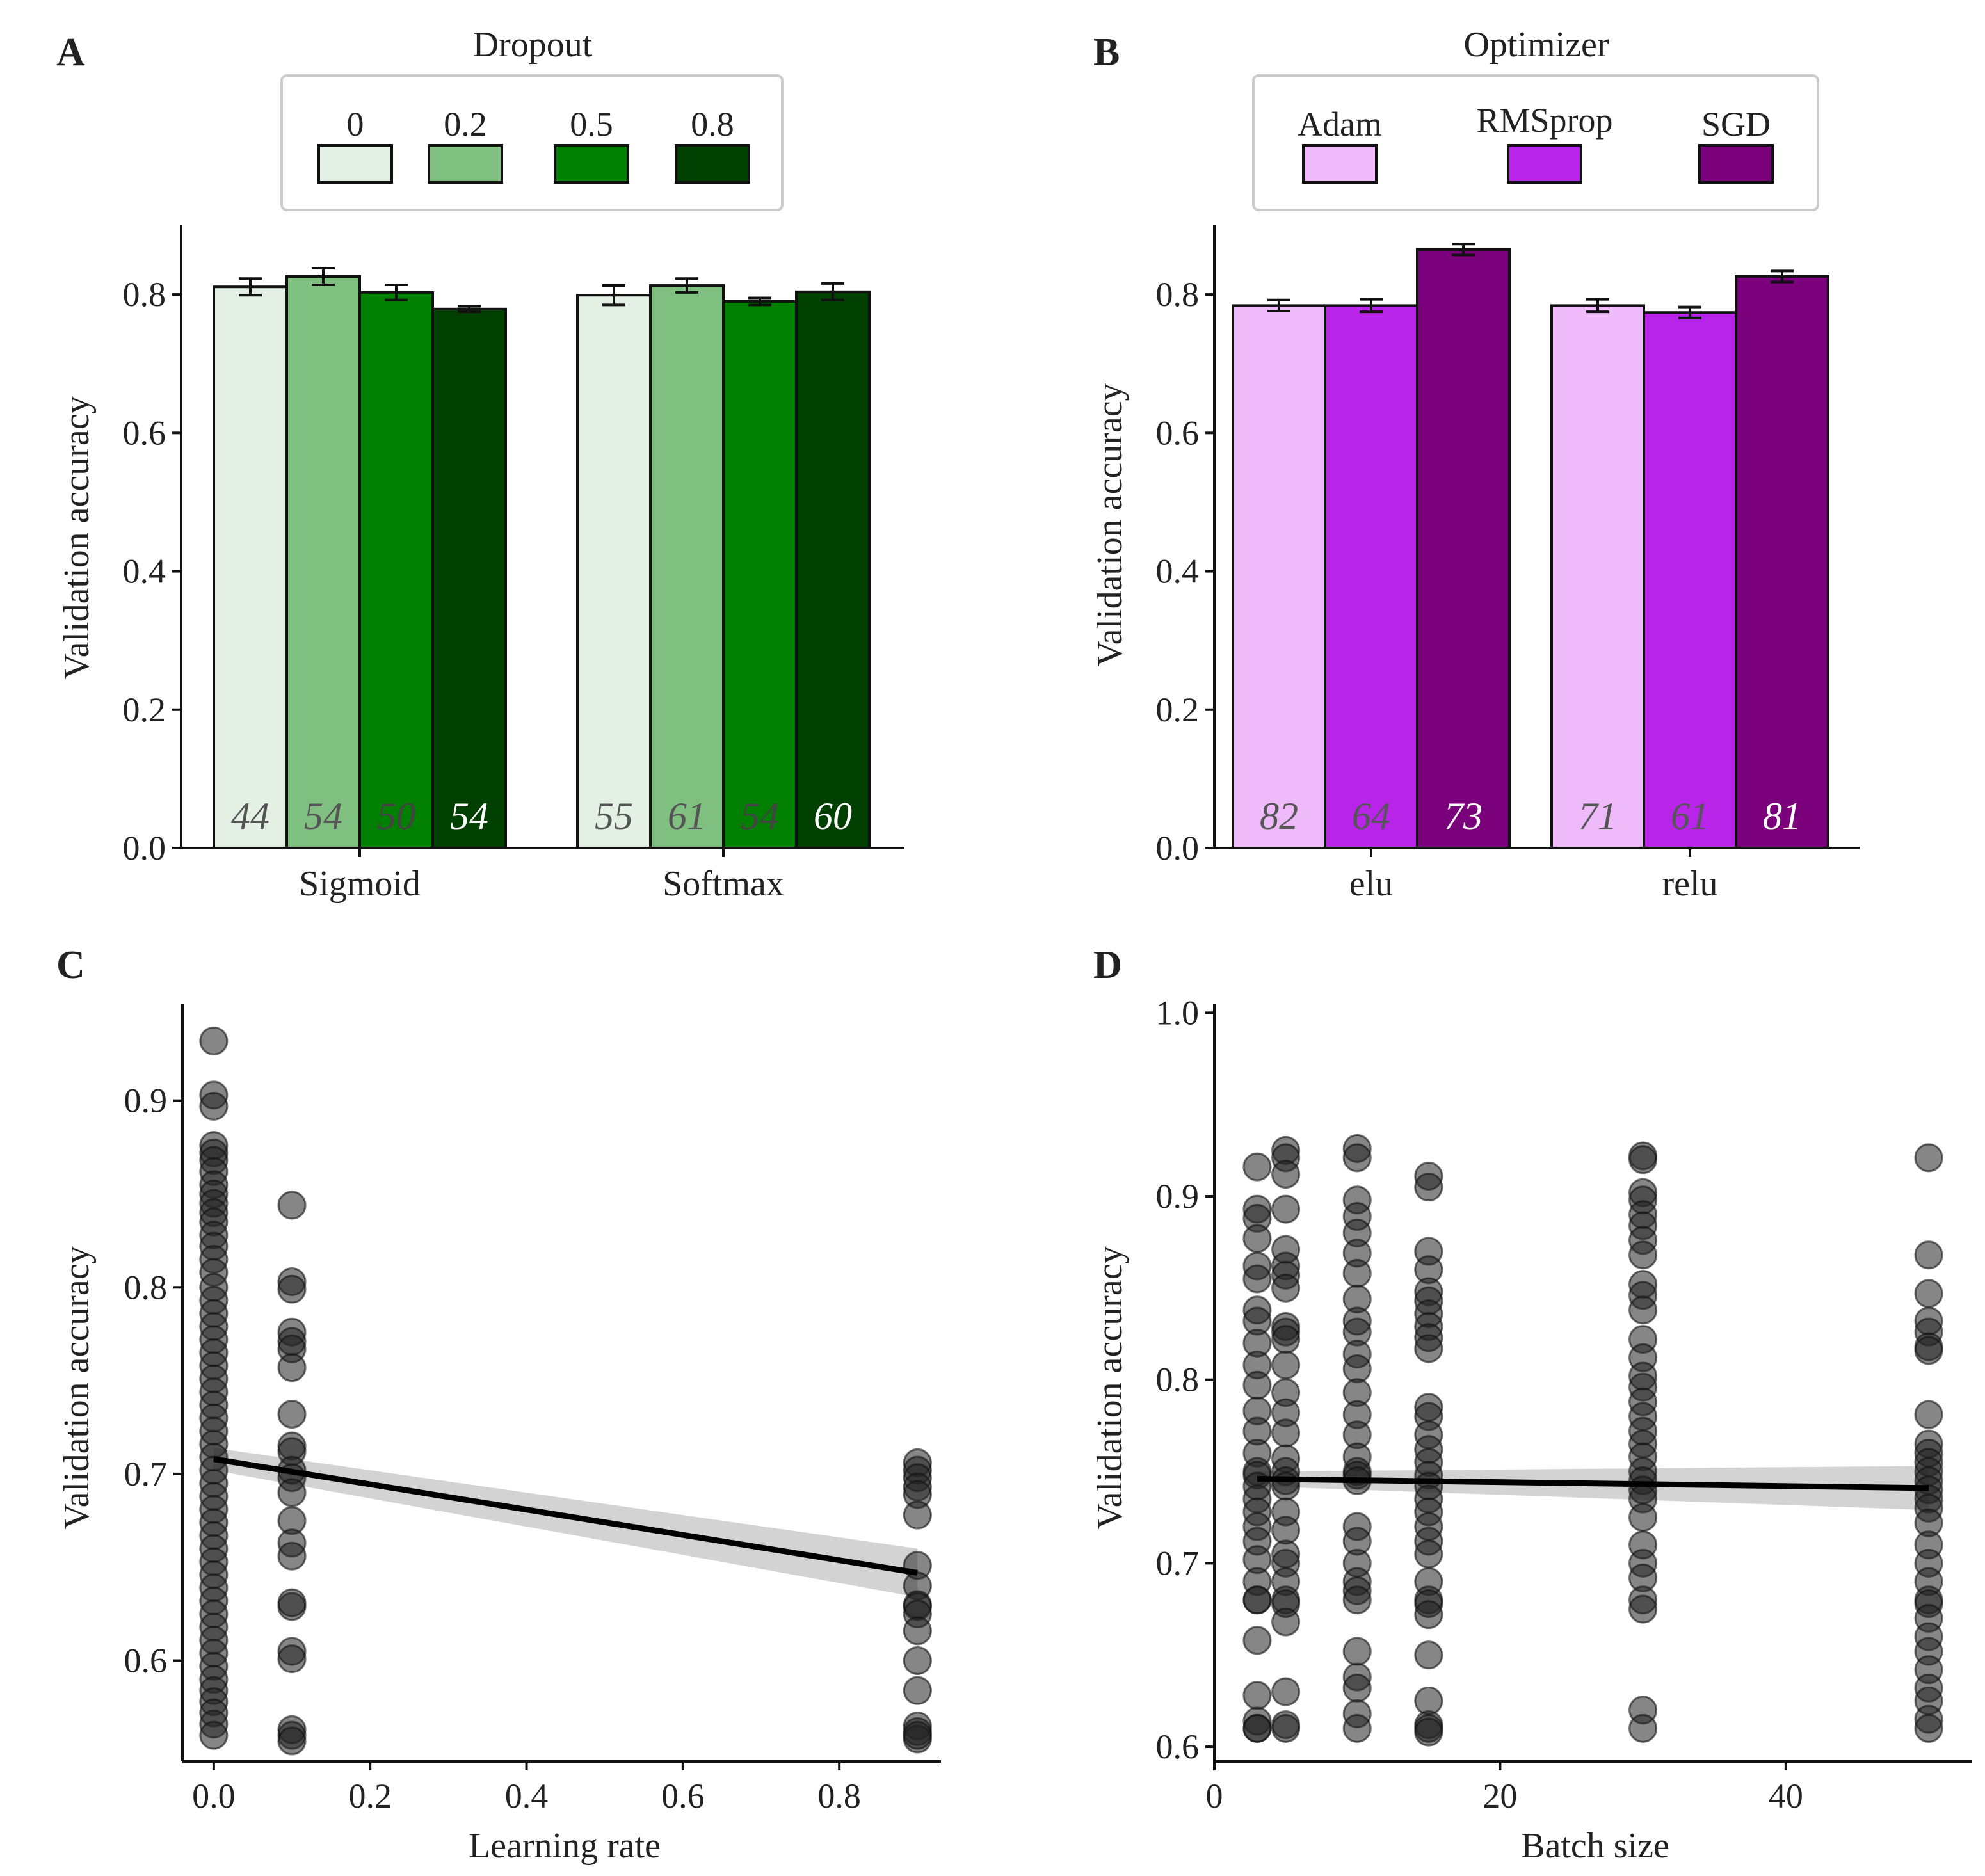 The width and height of the screenshot is (1985, 1876). I want to click on category-label: relu, so click(1690, 884).